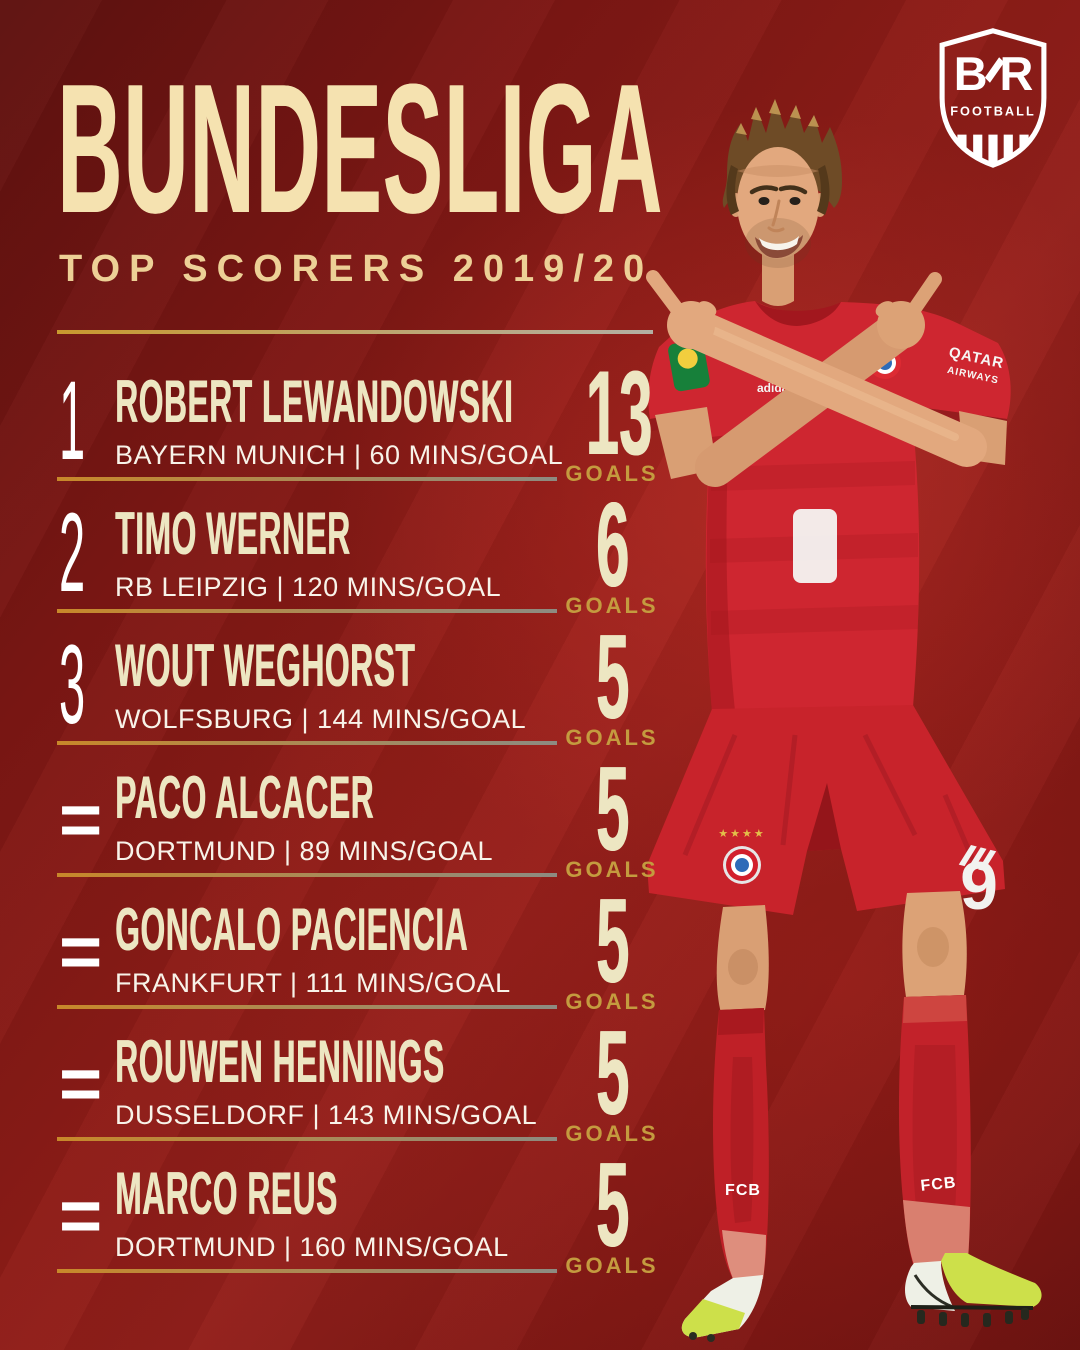  What do you see at coordinates (776, 216) in the screenshot?
I see `nose` at bounding box center [776, 216].